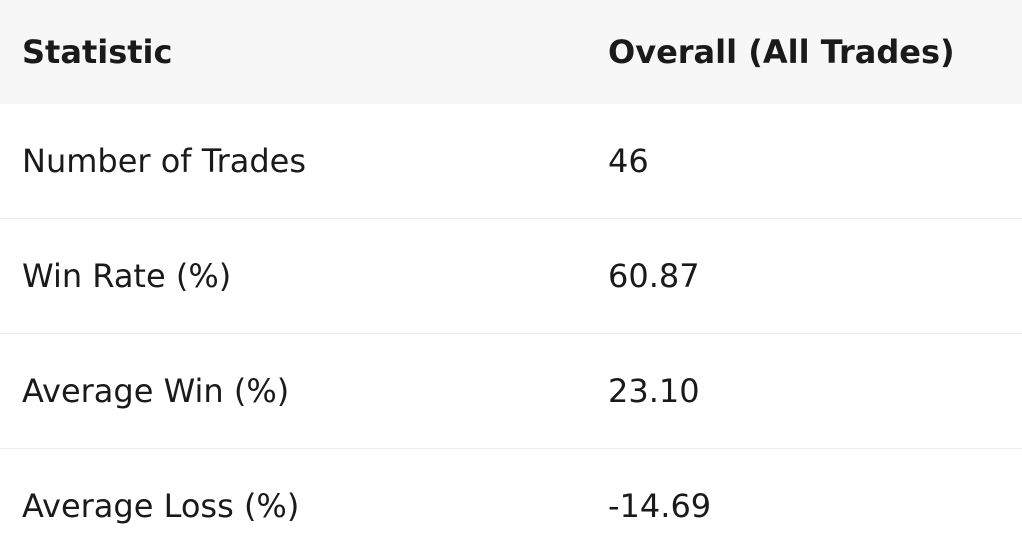 The height and width of the screenshot is (552, 1022). I want to click on stat-value: 46, so click(628, 161).